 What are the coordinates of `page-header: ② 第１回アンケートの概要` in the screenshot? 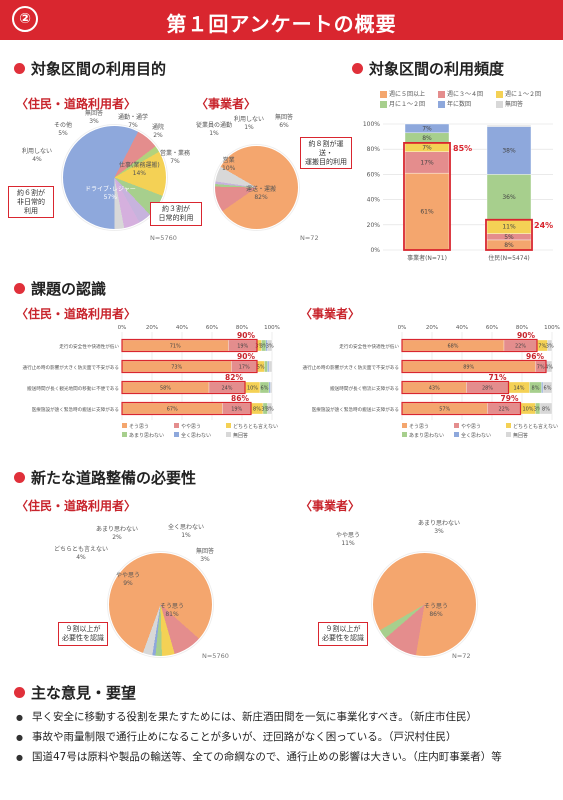 It's located at (281, 20).